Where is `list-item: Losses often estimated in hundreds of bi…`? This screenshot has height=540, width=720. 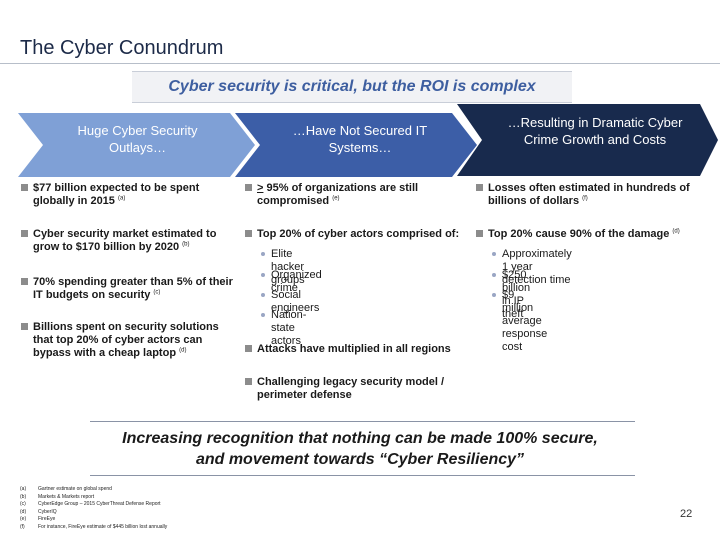
list-item: Losses often estimated in hundreds of bi… is located at coordinates (589, 194).